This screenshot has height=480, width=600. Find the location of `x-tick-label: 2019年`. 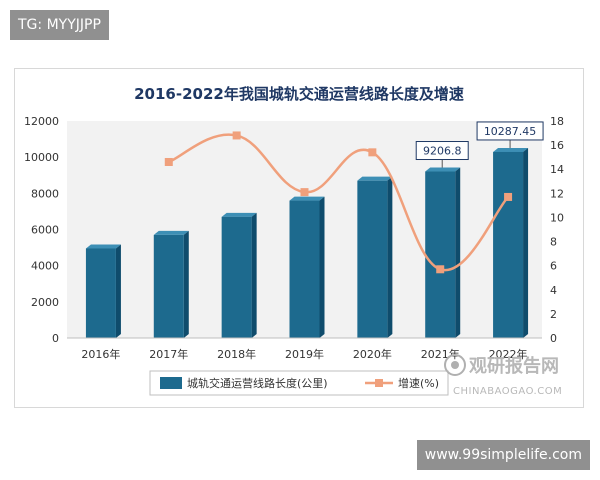

x-tick-label: 2019年 is located at coordinates (304, 354).